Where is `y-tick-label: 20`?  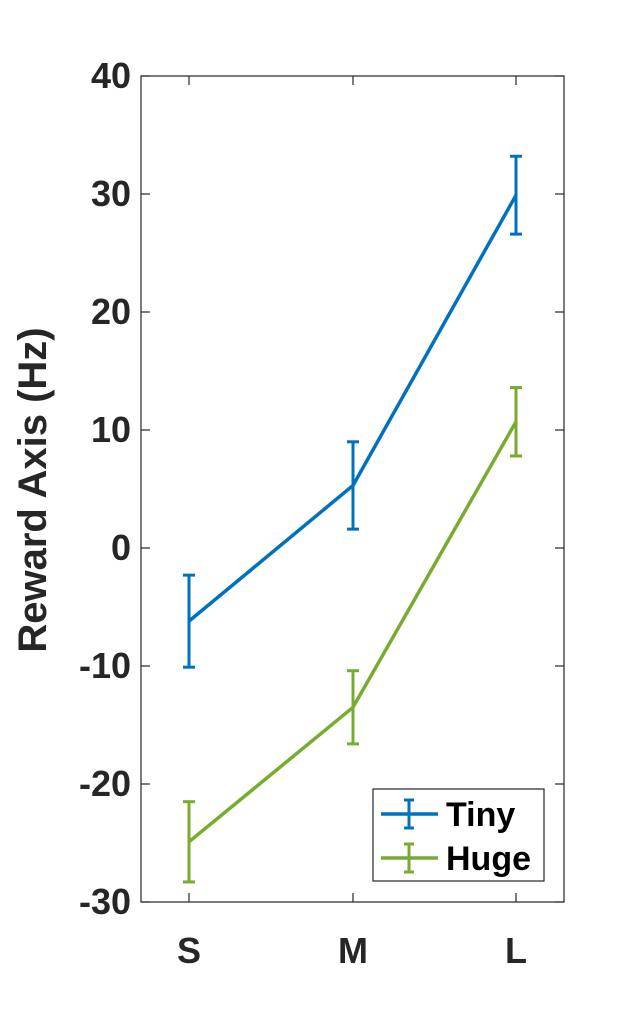 y-tick-label: 20 is located at coordinates (111, 311).